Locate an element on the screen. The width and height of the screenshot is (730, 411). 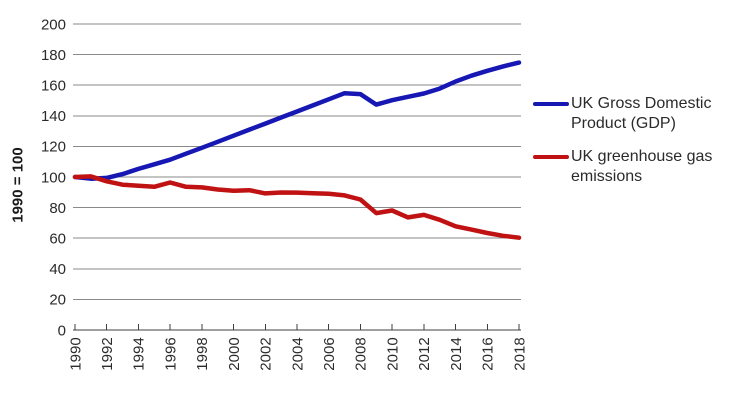
y-tick-label: 60 is located at coordinates (57, 238).